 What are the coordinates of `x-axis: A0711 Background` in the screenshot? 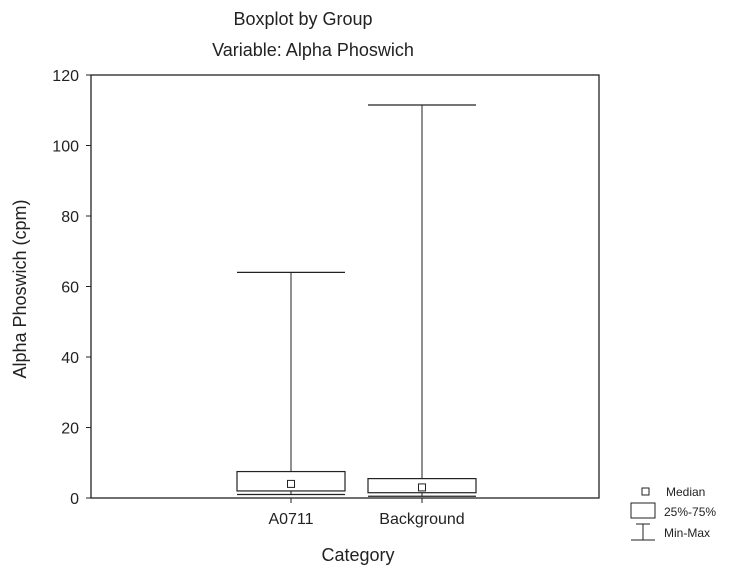 It's located at (366, 513).